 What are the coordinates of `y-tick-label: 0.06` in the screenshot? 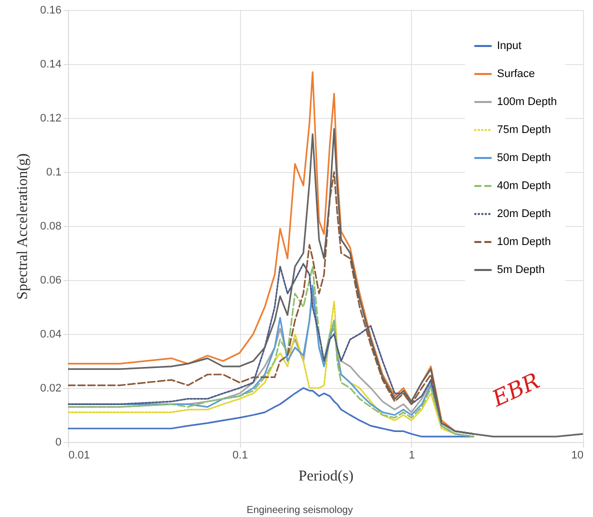 It's located at (51, 280).